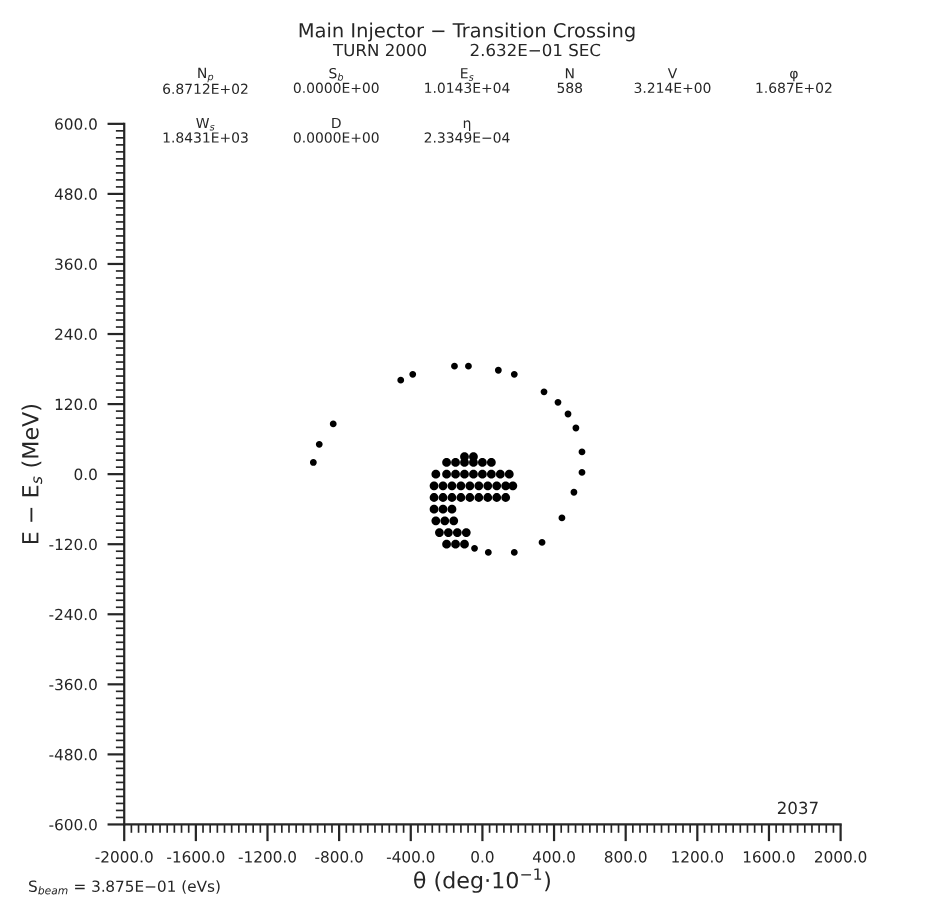  What do you see at coordinates (466, 50) in the screenshot?
I see `chart-subtitle: TURN 2000 2.632E−01 SEC` at bounding box center [466, 50].